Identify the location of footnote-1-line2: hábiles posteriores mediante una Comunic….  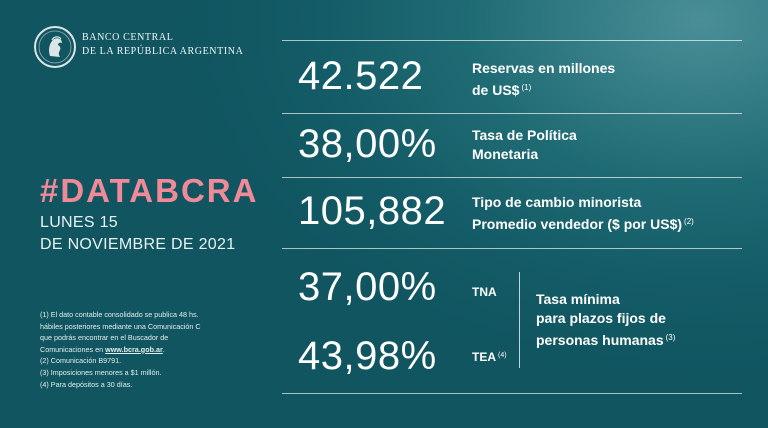
(120, 326).